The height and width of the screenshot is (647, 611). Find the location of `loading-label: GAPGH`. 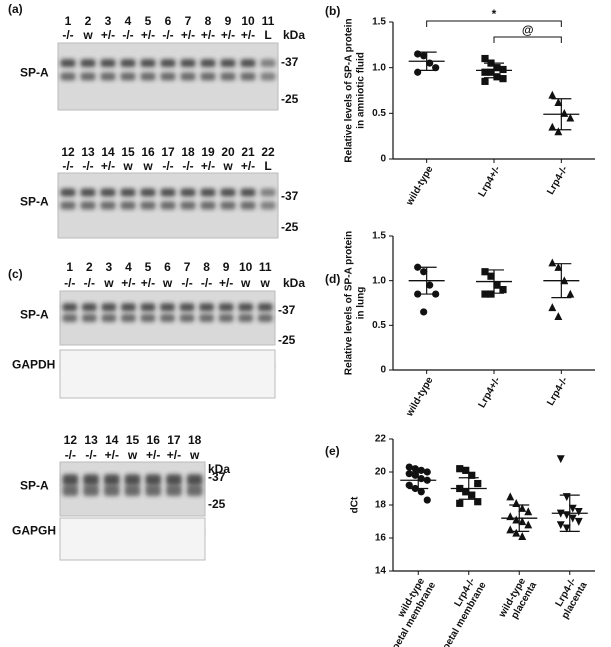

loading-label: GAPGH is located at coordinates (34, 531).